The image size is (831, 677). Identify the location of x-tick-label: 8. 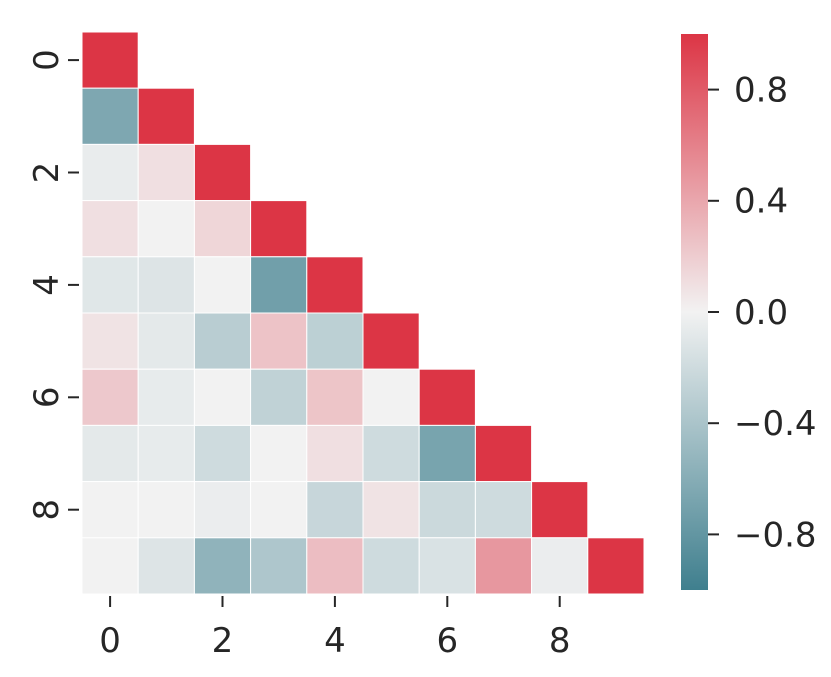
(560, 641).